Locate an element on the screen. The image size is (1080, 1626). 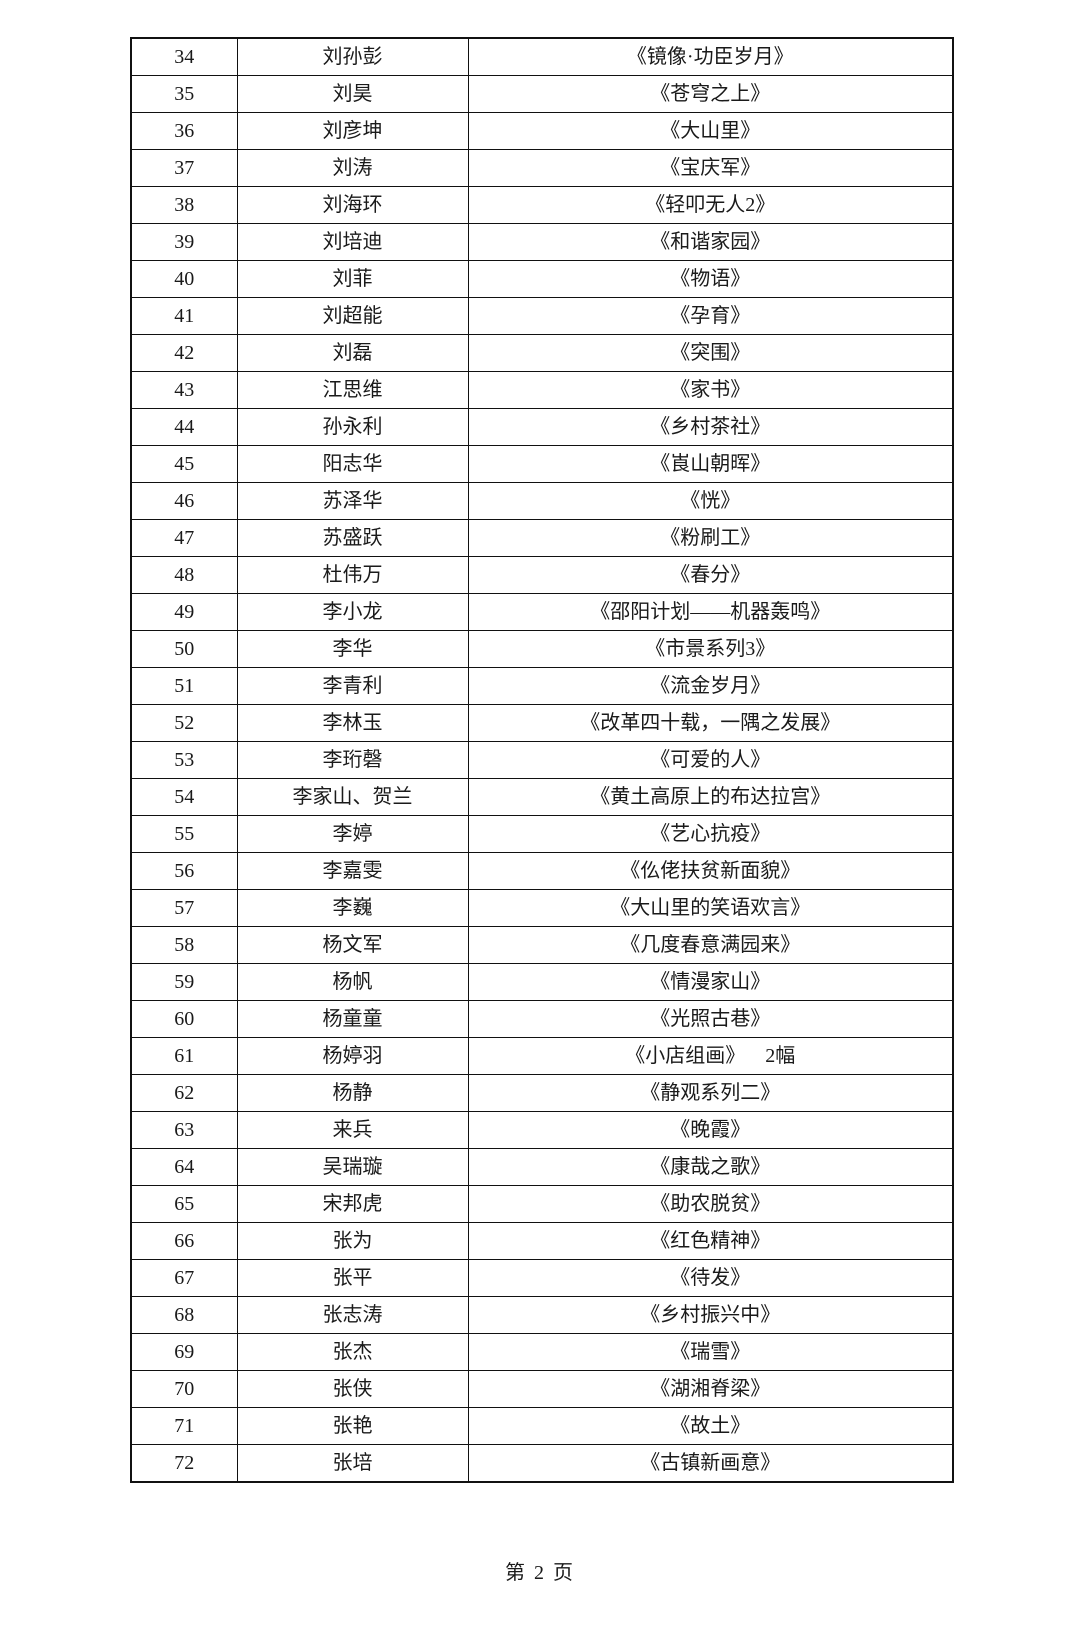
work-title: 《待发》 is located at coordinates (710, 1278).